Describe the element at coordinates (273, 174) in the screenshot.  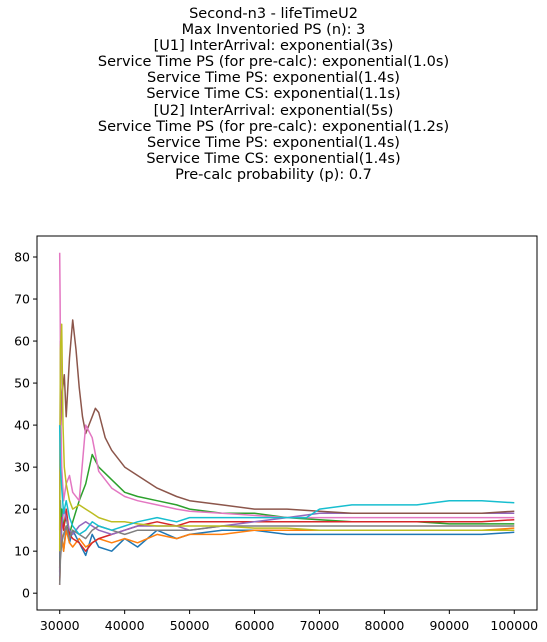
I see `chart-subtitle-line-11: Pre-calc probability (p): 0.7` at that location.